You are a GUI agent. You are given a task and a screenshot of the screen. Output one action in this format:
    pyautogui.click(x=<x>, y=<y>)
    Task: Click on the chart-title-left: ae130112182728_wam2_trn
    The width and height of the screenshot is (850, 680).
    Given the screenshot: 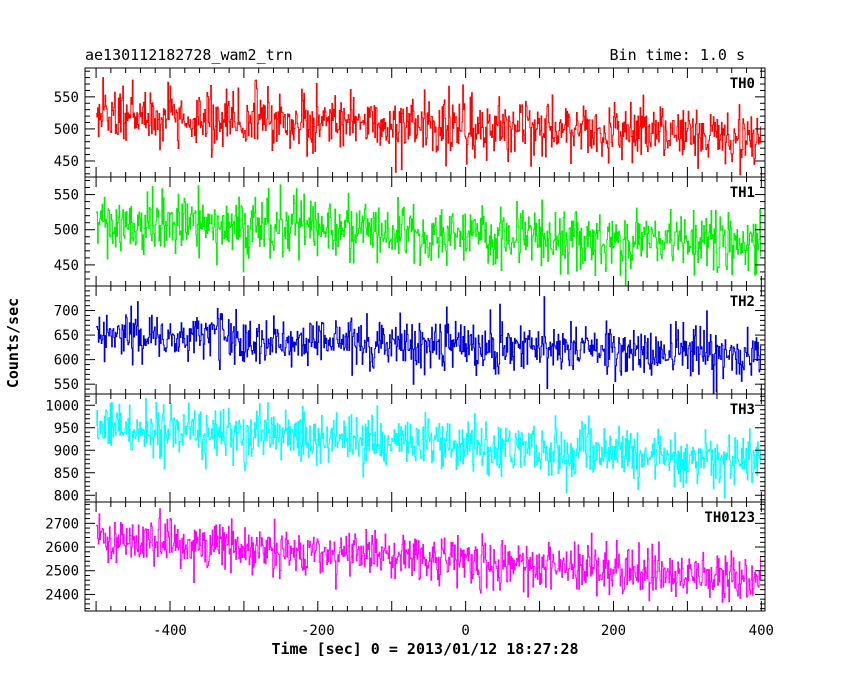 What is the action you would take?
    pyautogui.click(x=189, y=55)
    